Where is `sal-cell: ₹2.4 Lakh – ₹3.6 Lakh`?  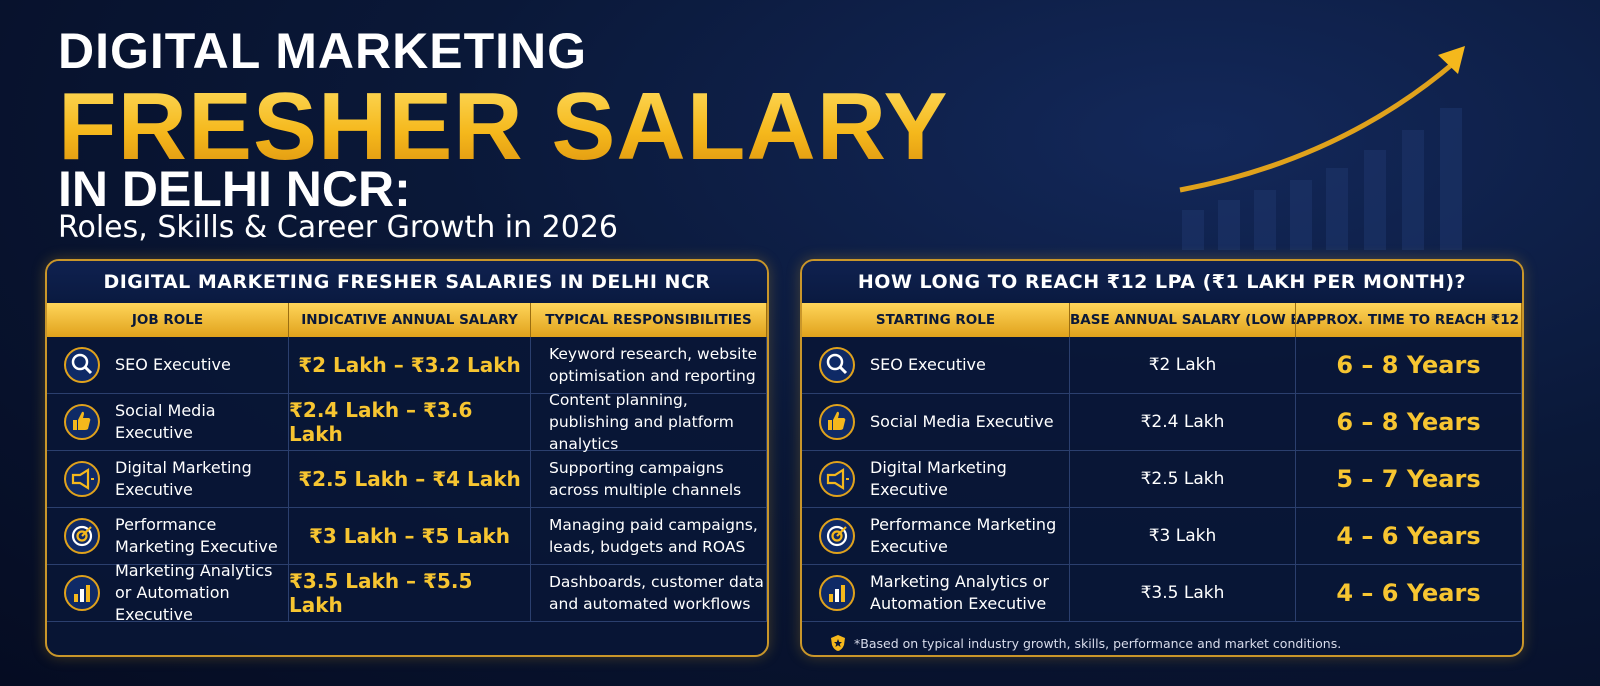 sal-cell: ₹2.4 Lakh – ₹3.6 Lakh is located at coordinates (410, 422).